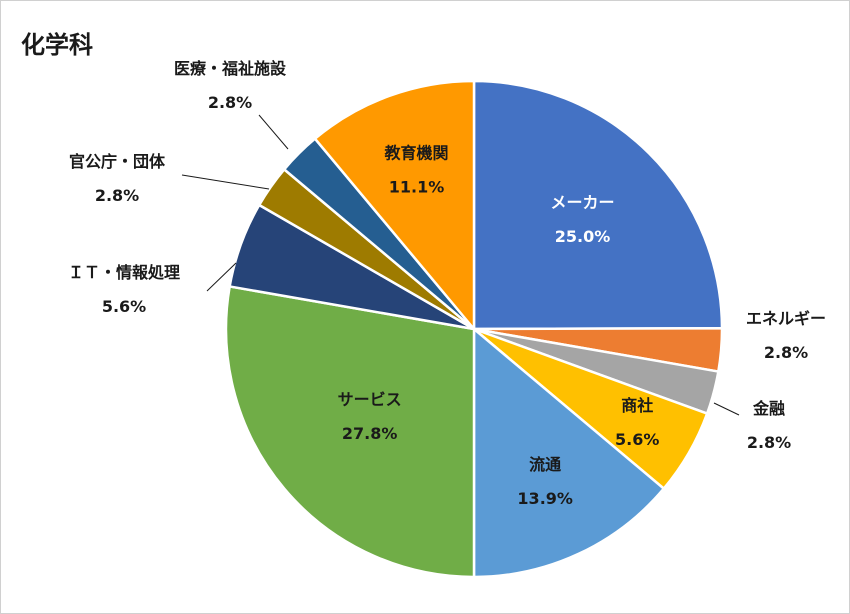 The image size is (850, 614). What do you see at coordinates (768, 408) in the screenshot?
I see `slice-label: 金融` at bounding box center [768, 408].